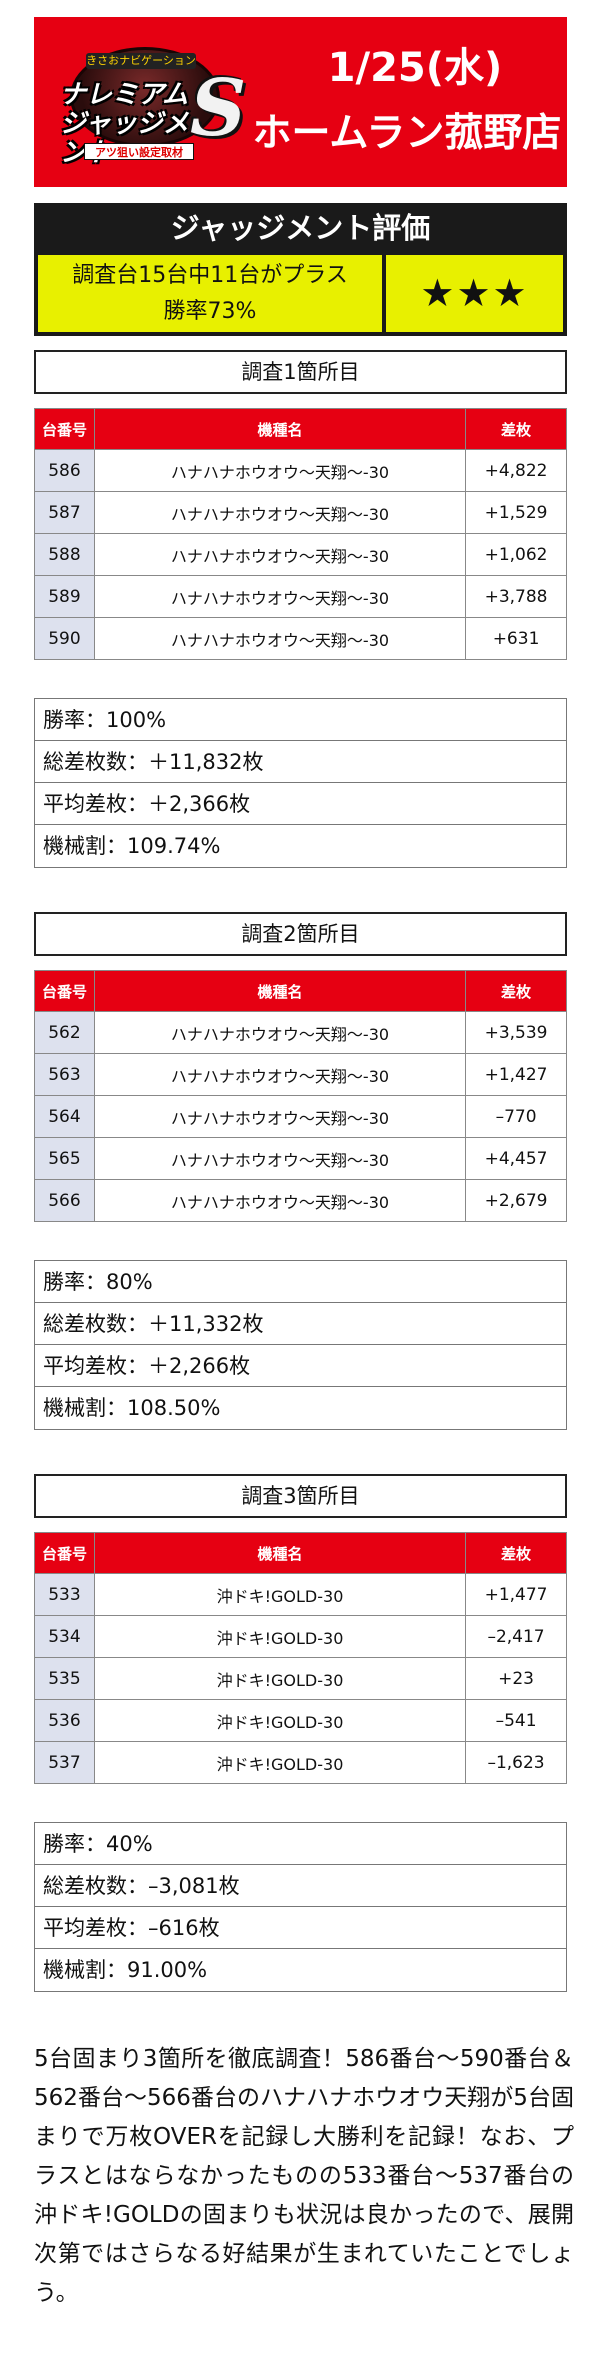 This screenshot has width=600, height=2364. I want to click on table-row: 534 沖ドキ!GOLD-30 –2,417, so click(300, 1636).